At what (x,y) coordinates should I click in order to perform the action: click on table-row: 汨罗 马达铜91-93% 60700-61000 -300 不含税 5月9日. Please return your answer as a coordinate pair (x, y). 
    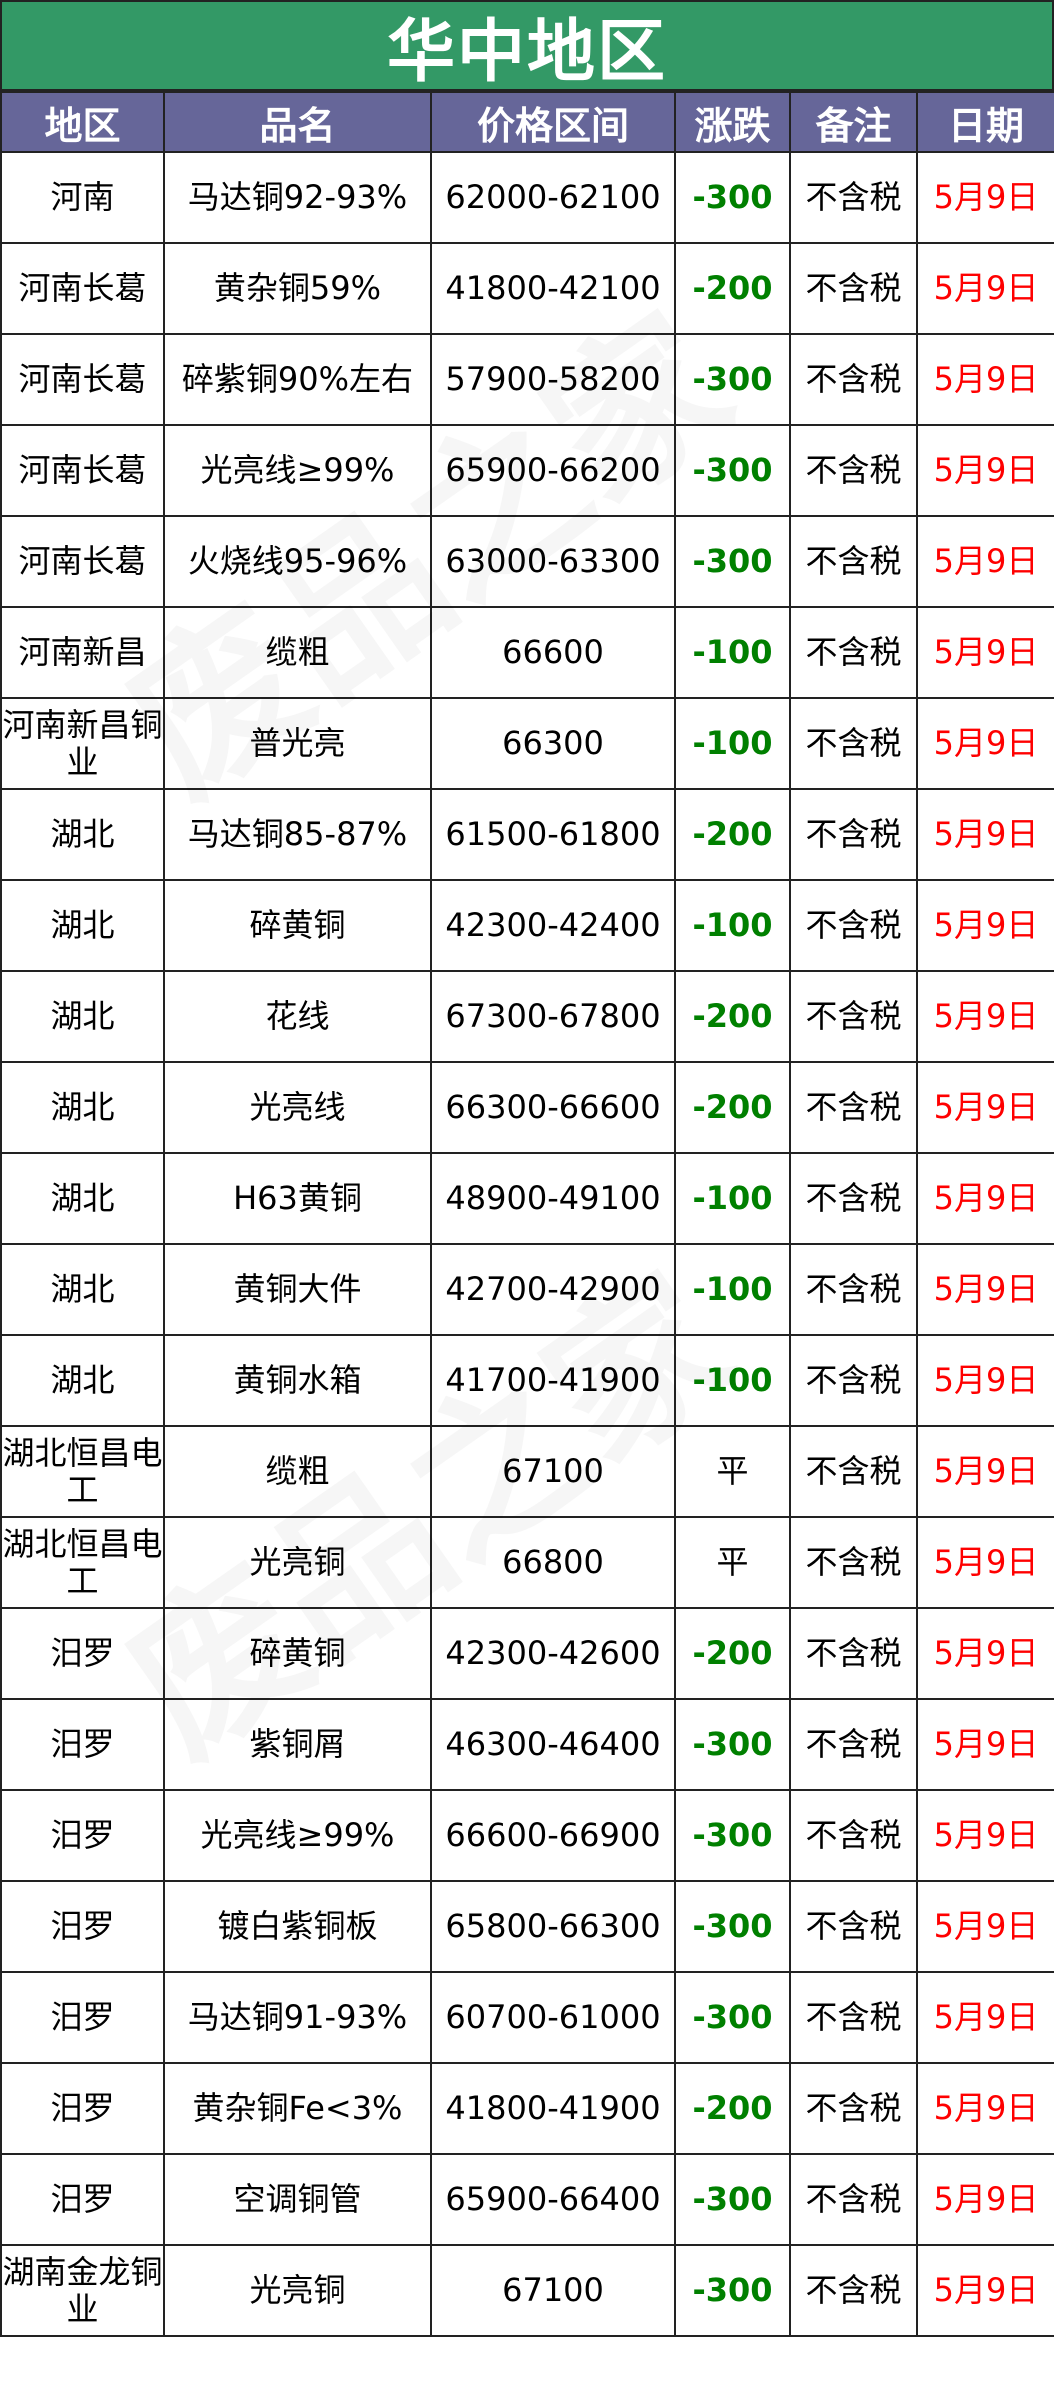
    Looking at the image, I should click on (527, 2017).